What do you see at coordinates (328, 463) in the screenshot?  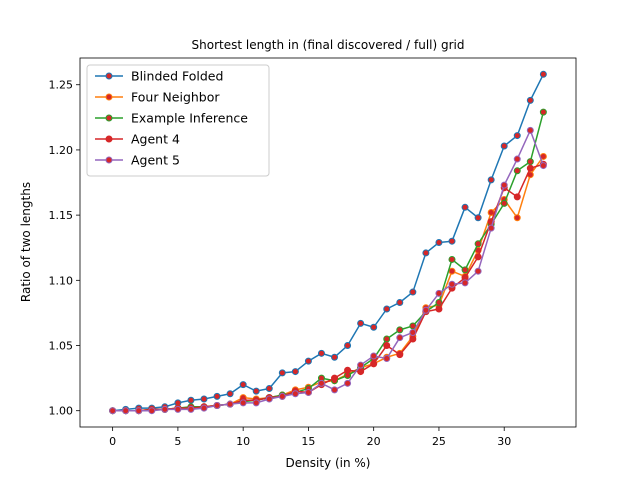 I see `x-axis-label: Density (in %)` at bounding box center [328, 463].